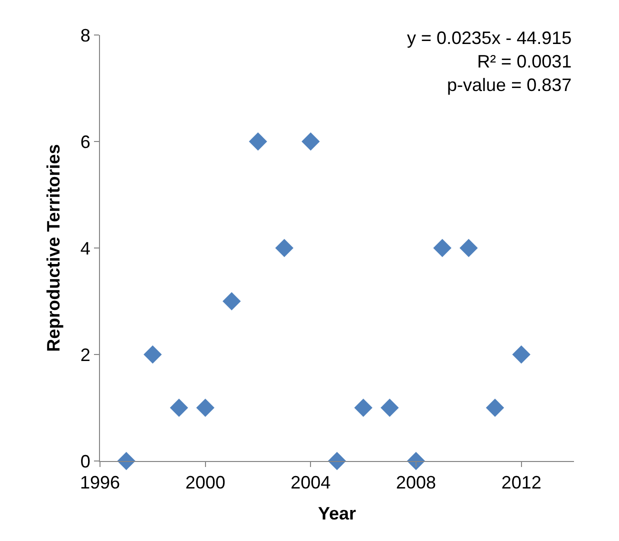 This screenshot has width=619, height=541. What do you see at coordinates (85, 35) in the screenshot?
I see `y-tick-label: 8` at bounding box center [85, 35].